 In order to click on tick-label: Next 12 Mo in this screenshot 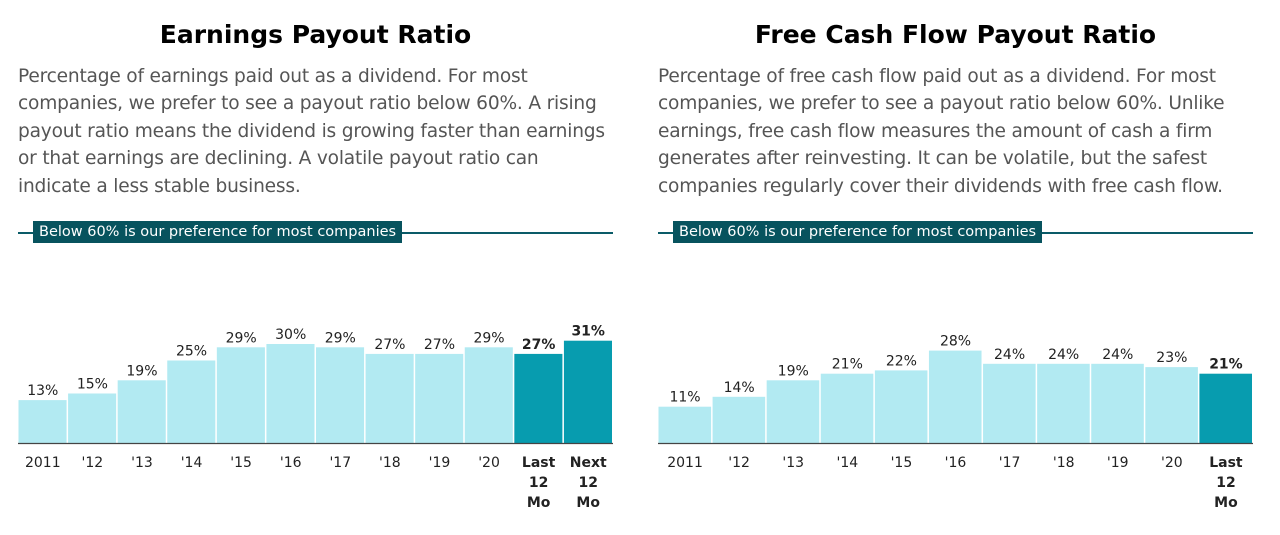, I will do `click(588, 483)`.